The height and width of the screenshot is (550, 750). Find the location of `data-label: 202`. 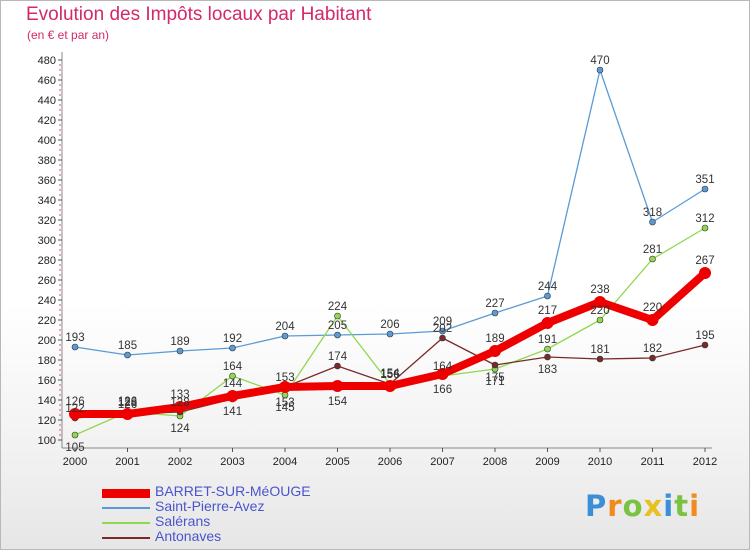

data-label: 202 is located at coordinates (442, 329).